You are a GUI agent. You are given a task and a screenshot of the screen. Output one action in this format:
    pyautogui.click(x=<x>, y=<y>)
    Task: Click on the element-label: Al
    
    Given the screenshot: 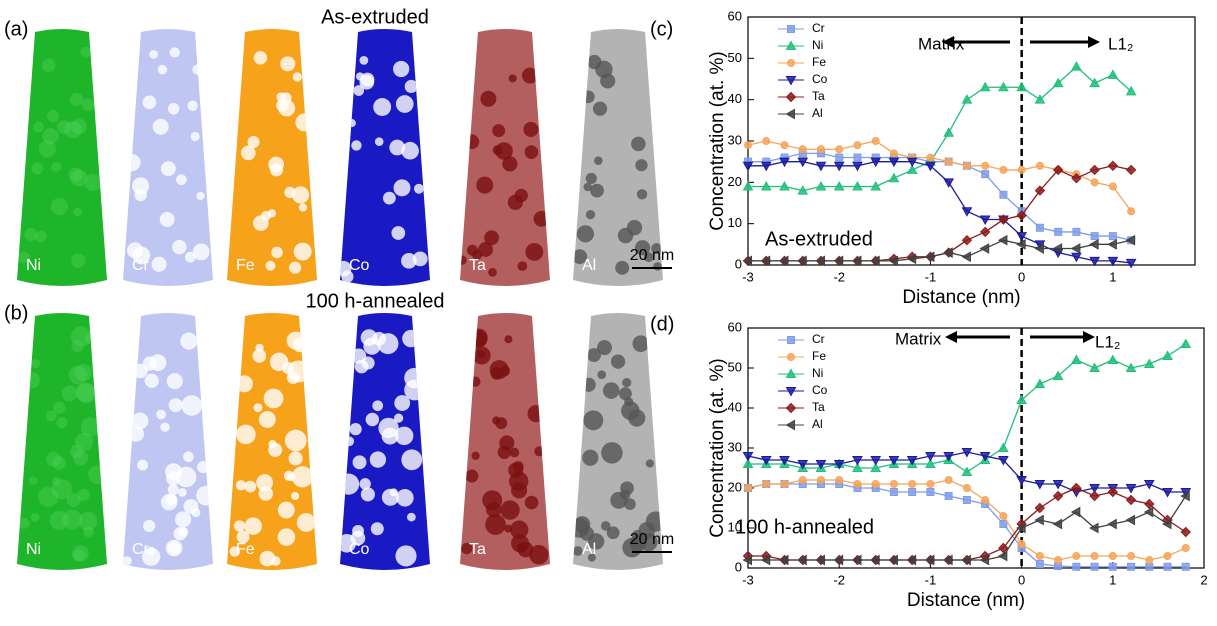 What is the action you would take?
    pyautogui.click(x=589, y=265)
    